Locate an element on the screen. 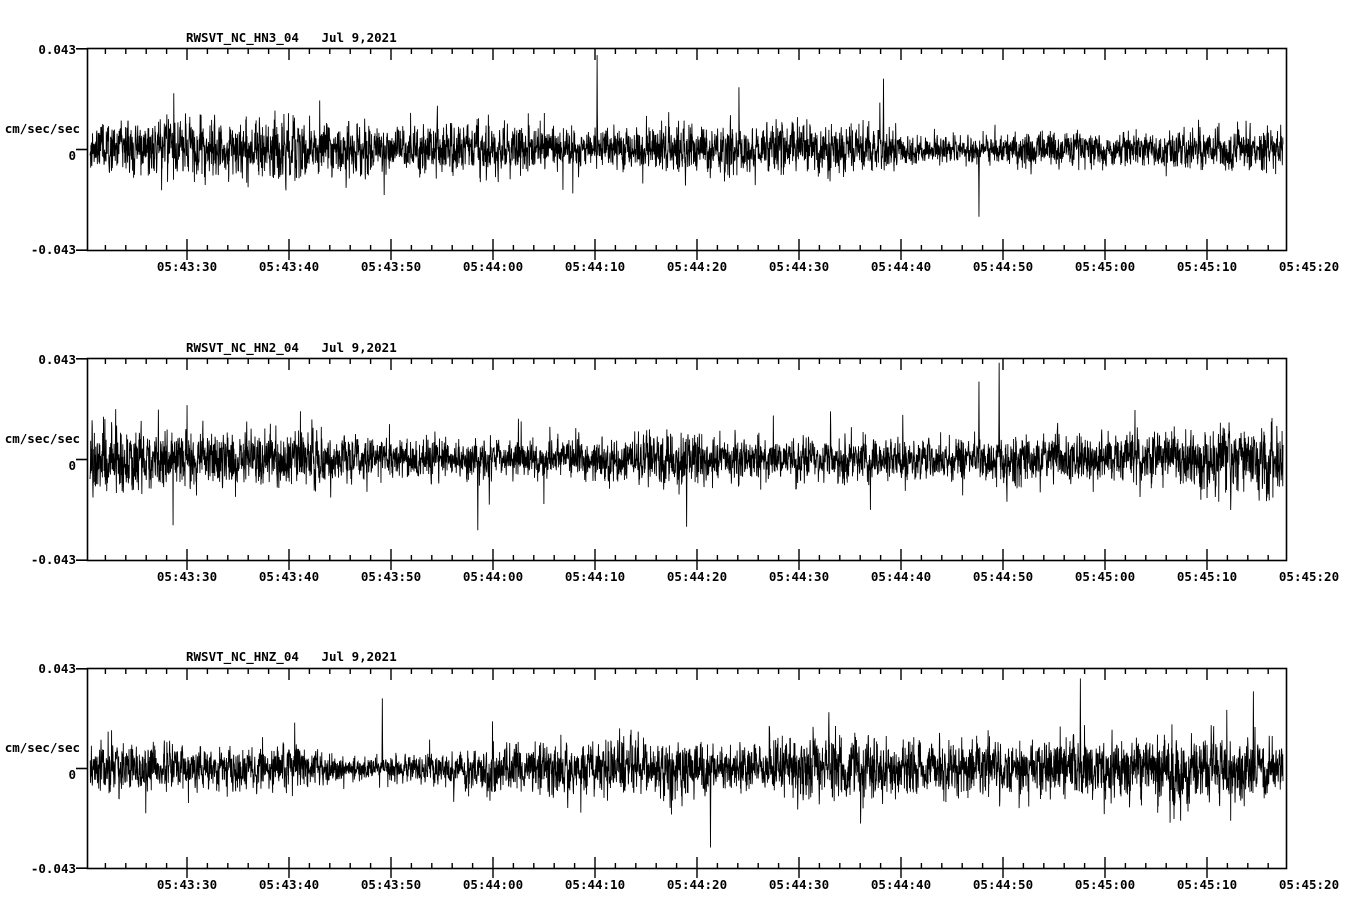 The width and height of the screenshot is (1358, 924). y-axis-min-label-hn2: -0.043 is located at coordinates (53, 559).